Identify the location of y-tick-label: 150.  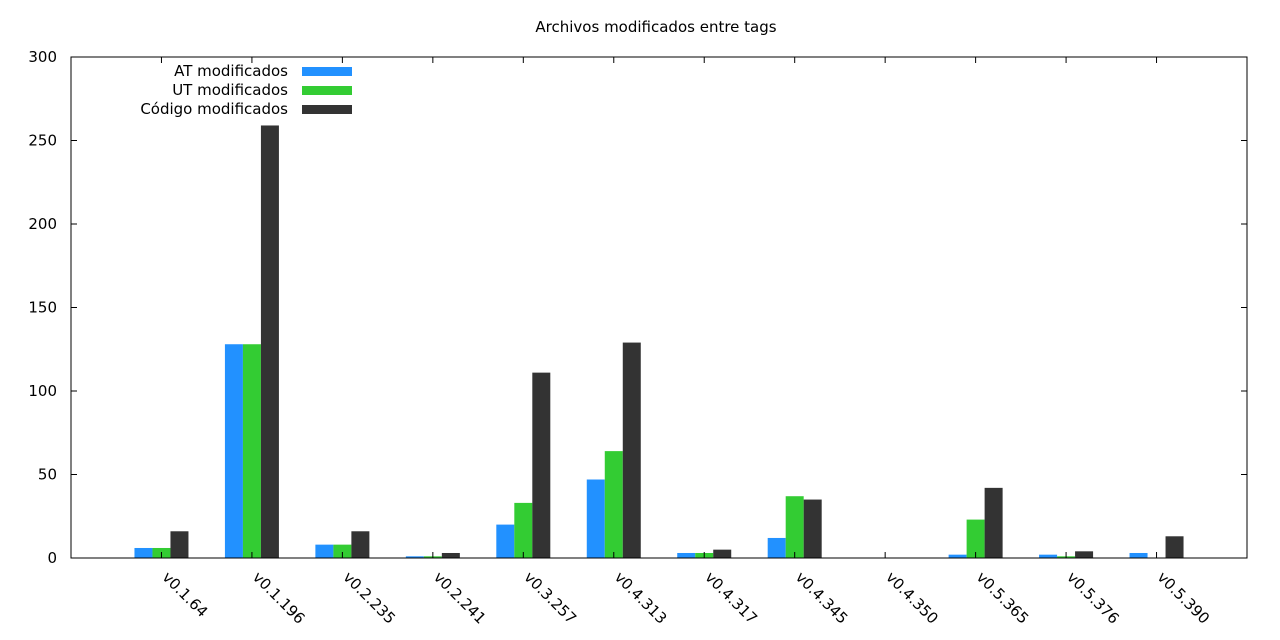
(42, 308).